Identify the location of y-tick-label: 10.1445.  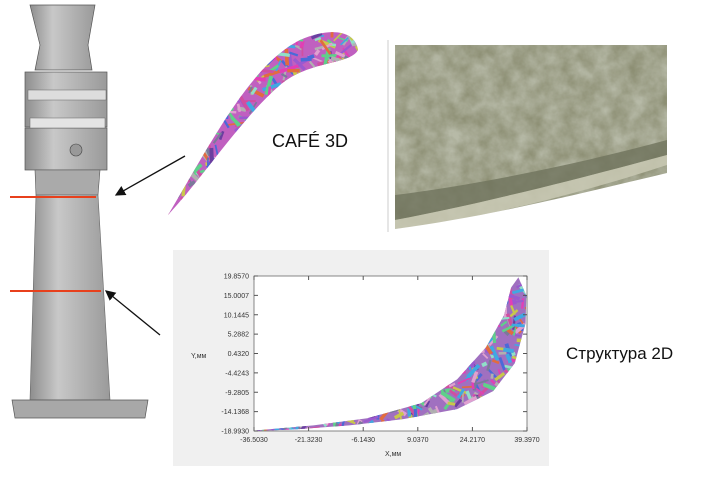
(236, 315).